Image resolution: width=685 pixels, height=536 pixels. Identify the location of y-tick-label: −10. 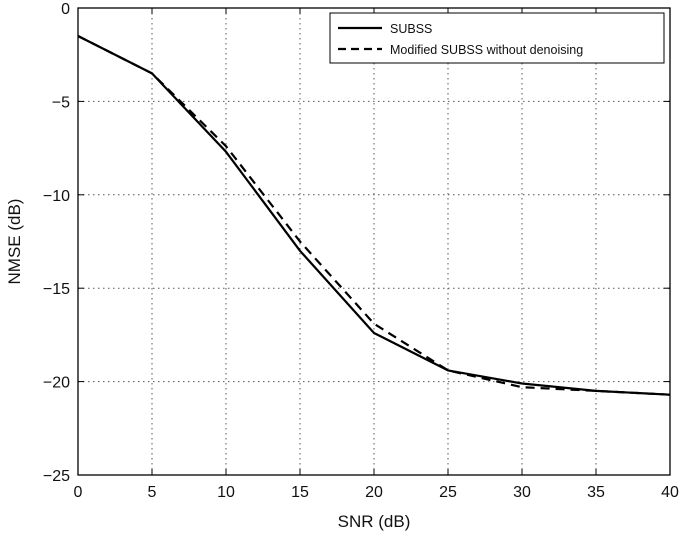
(56, 196).